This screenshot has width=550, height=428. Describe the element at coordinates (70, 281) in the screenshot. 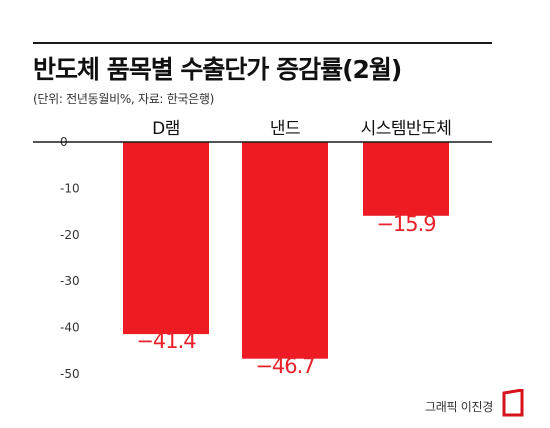

I see `y-tick-label: -30` at that location.